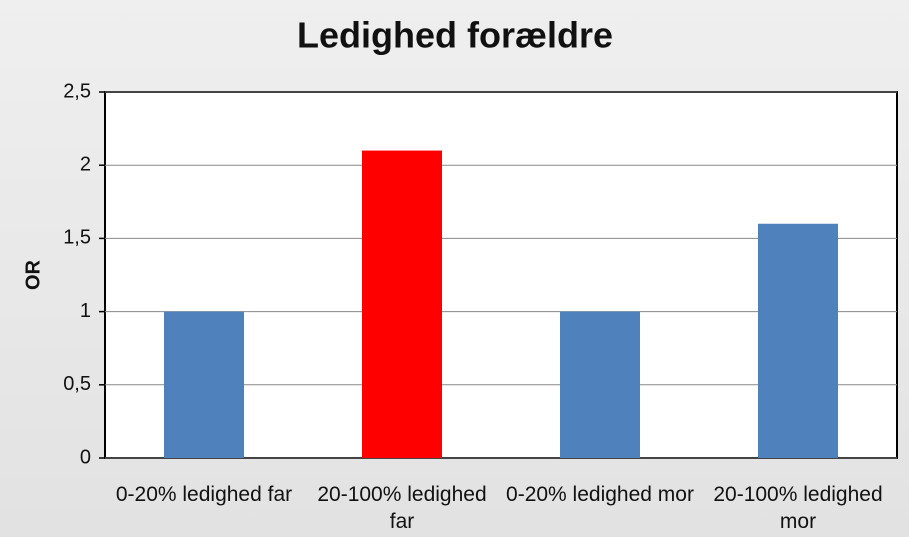  What do you see at coordinates (204, 494) in the screenshot?
I see `x-tick-label: 0-20% ledighed far` at bounding box center [204, 494].